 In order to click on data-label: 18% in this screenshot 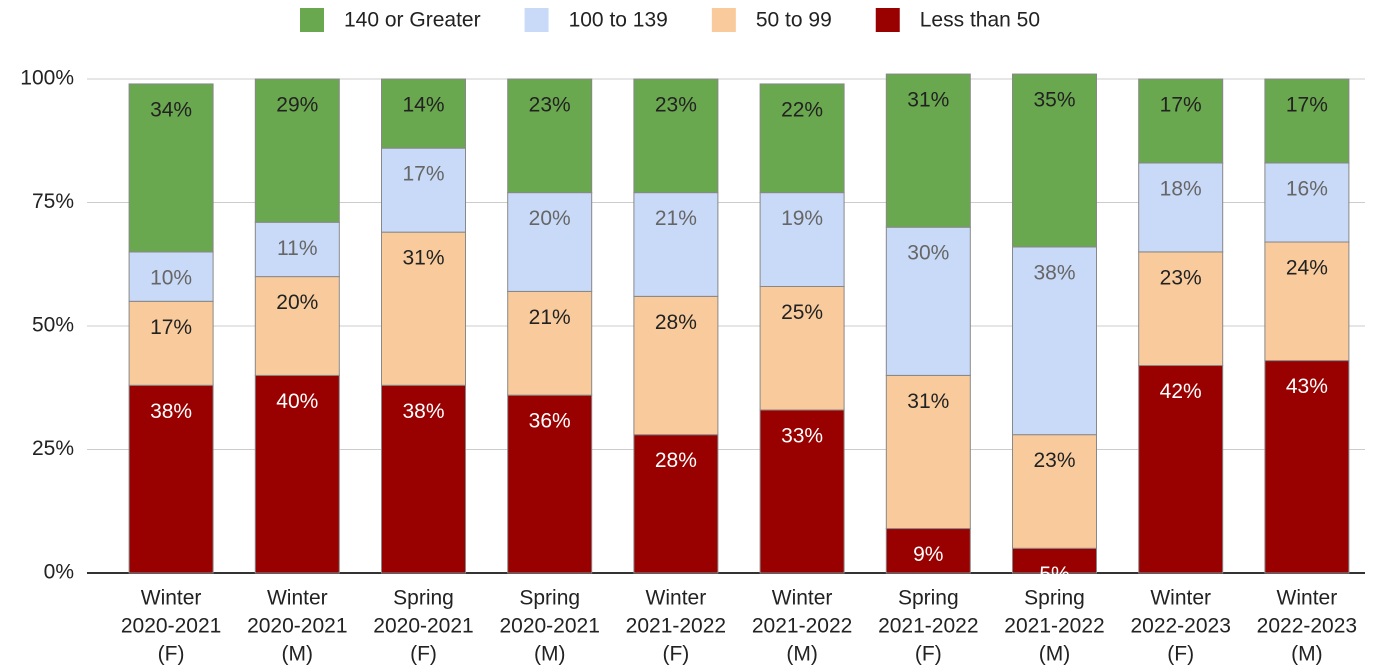, I will do `click(1181, 189)`.